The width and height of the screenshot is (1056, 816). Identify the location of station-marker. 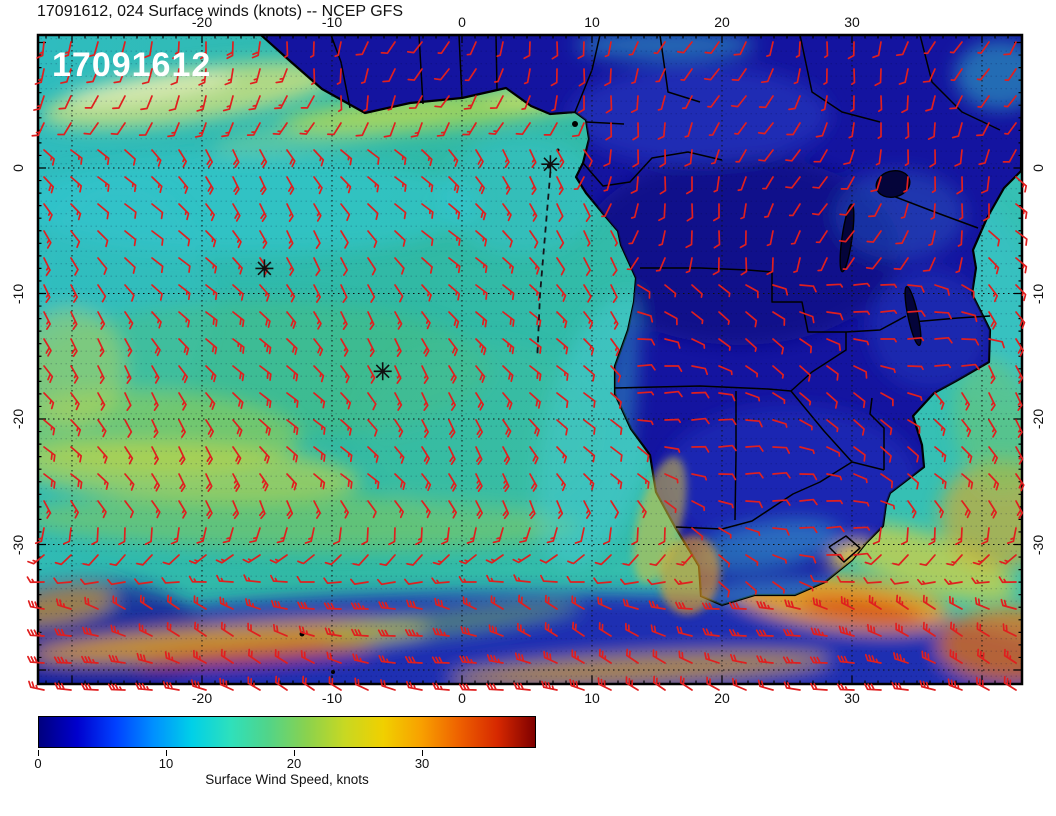
(264, 268).